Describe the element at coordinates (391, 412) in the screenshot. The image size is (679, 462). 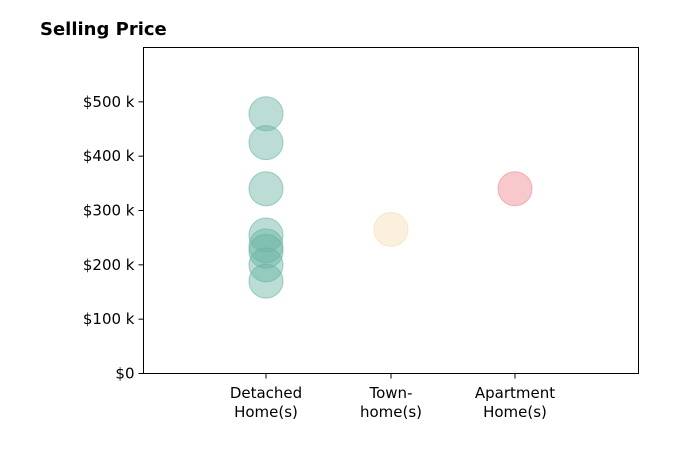
I see `x-tick-label: home(s)` at that location.